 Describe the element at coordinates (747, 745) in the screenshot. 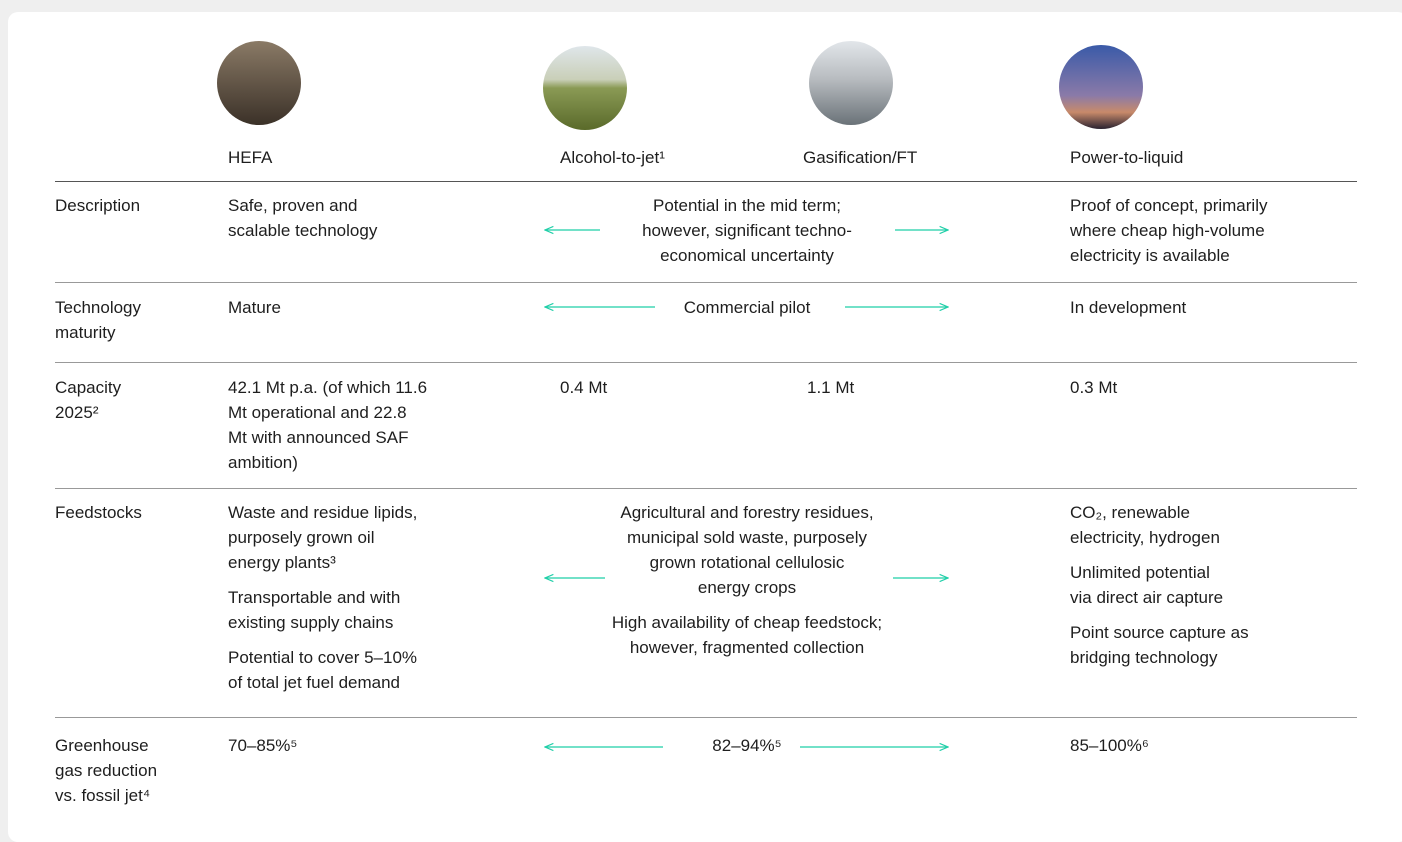

I see `cell-text: 82–94%⁵` at that location.